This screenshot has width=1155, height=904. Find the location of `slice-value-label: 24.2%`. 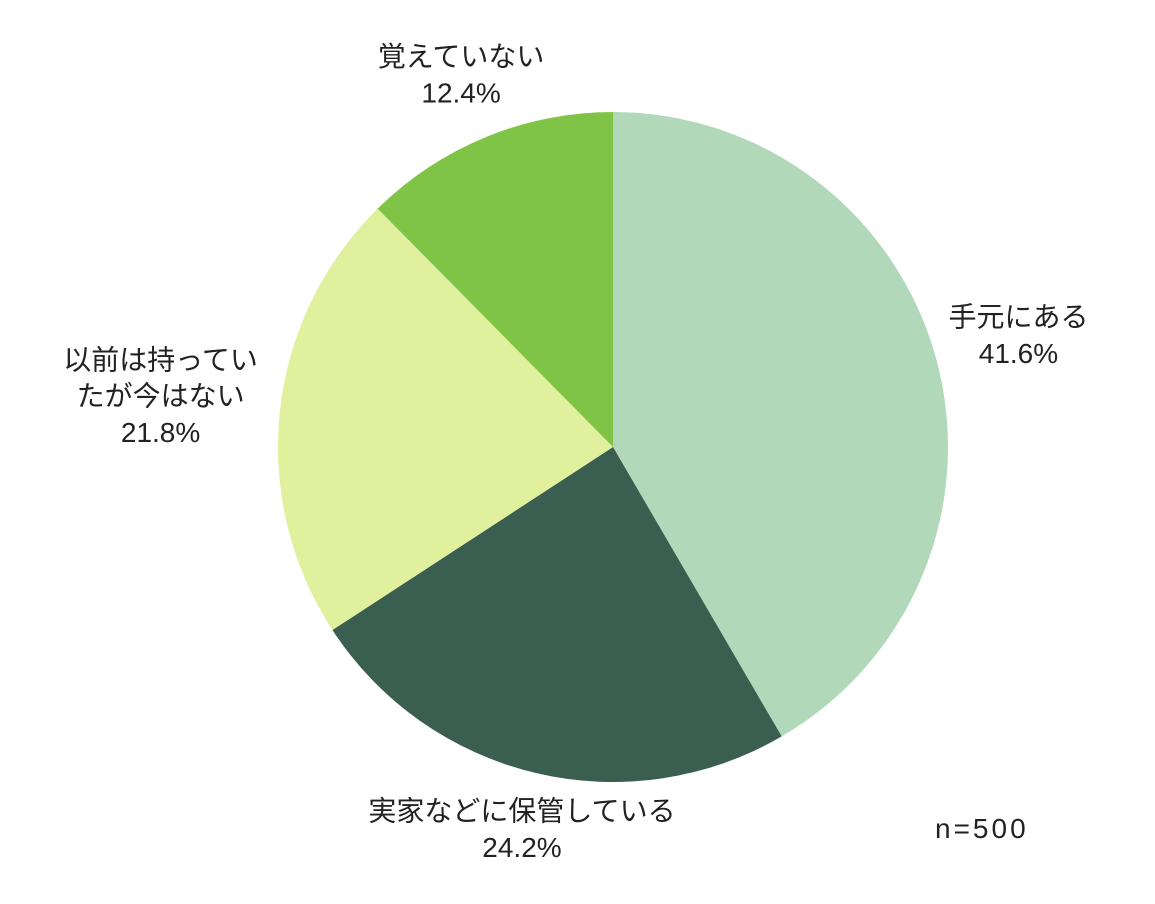

slice-value-label: 24.2% is located at coordinates (521, 847).